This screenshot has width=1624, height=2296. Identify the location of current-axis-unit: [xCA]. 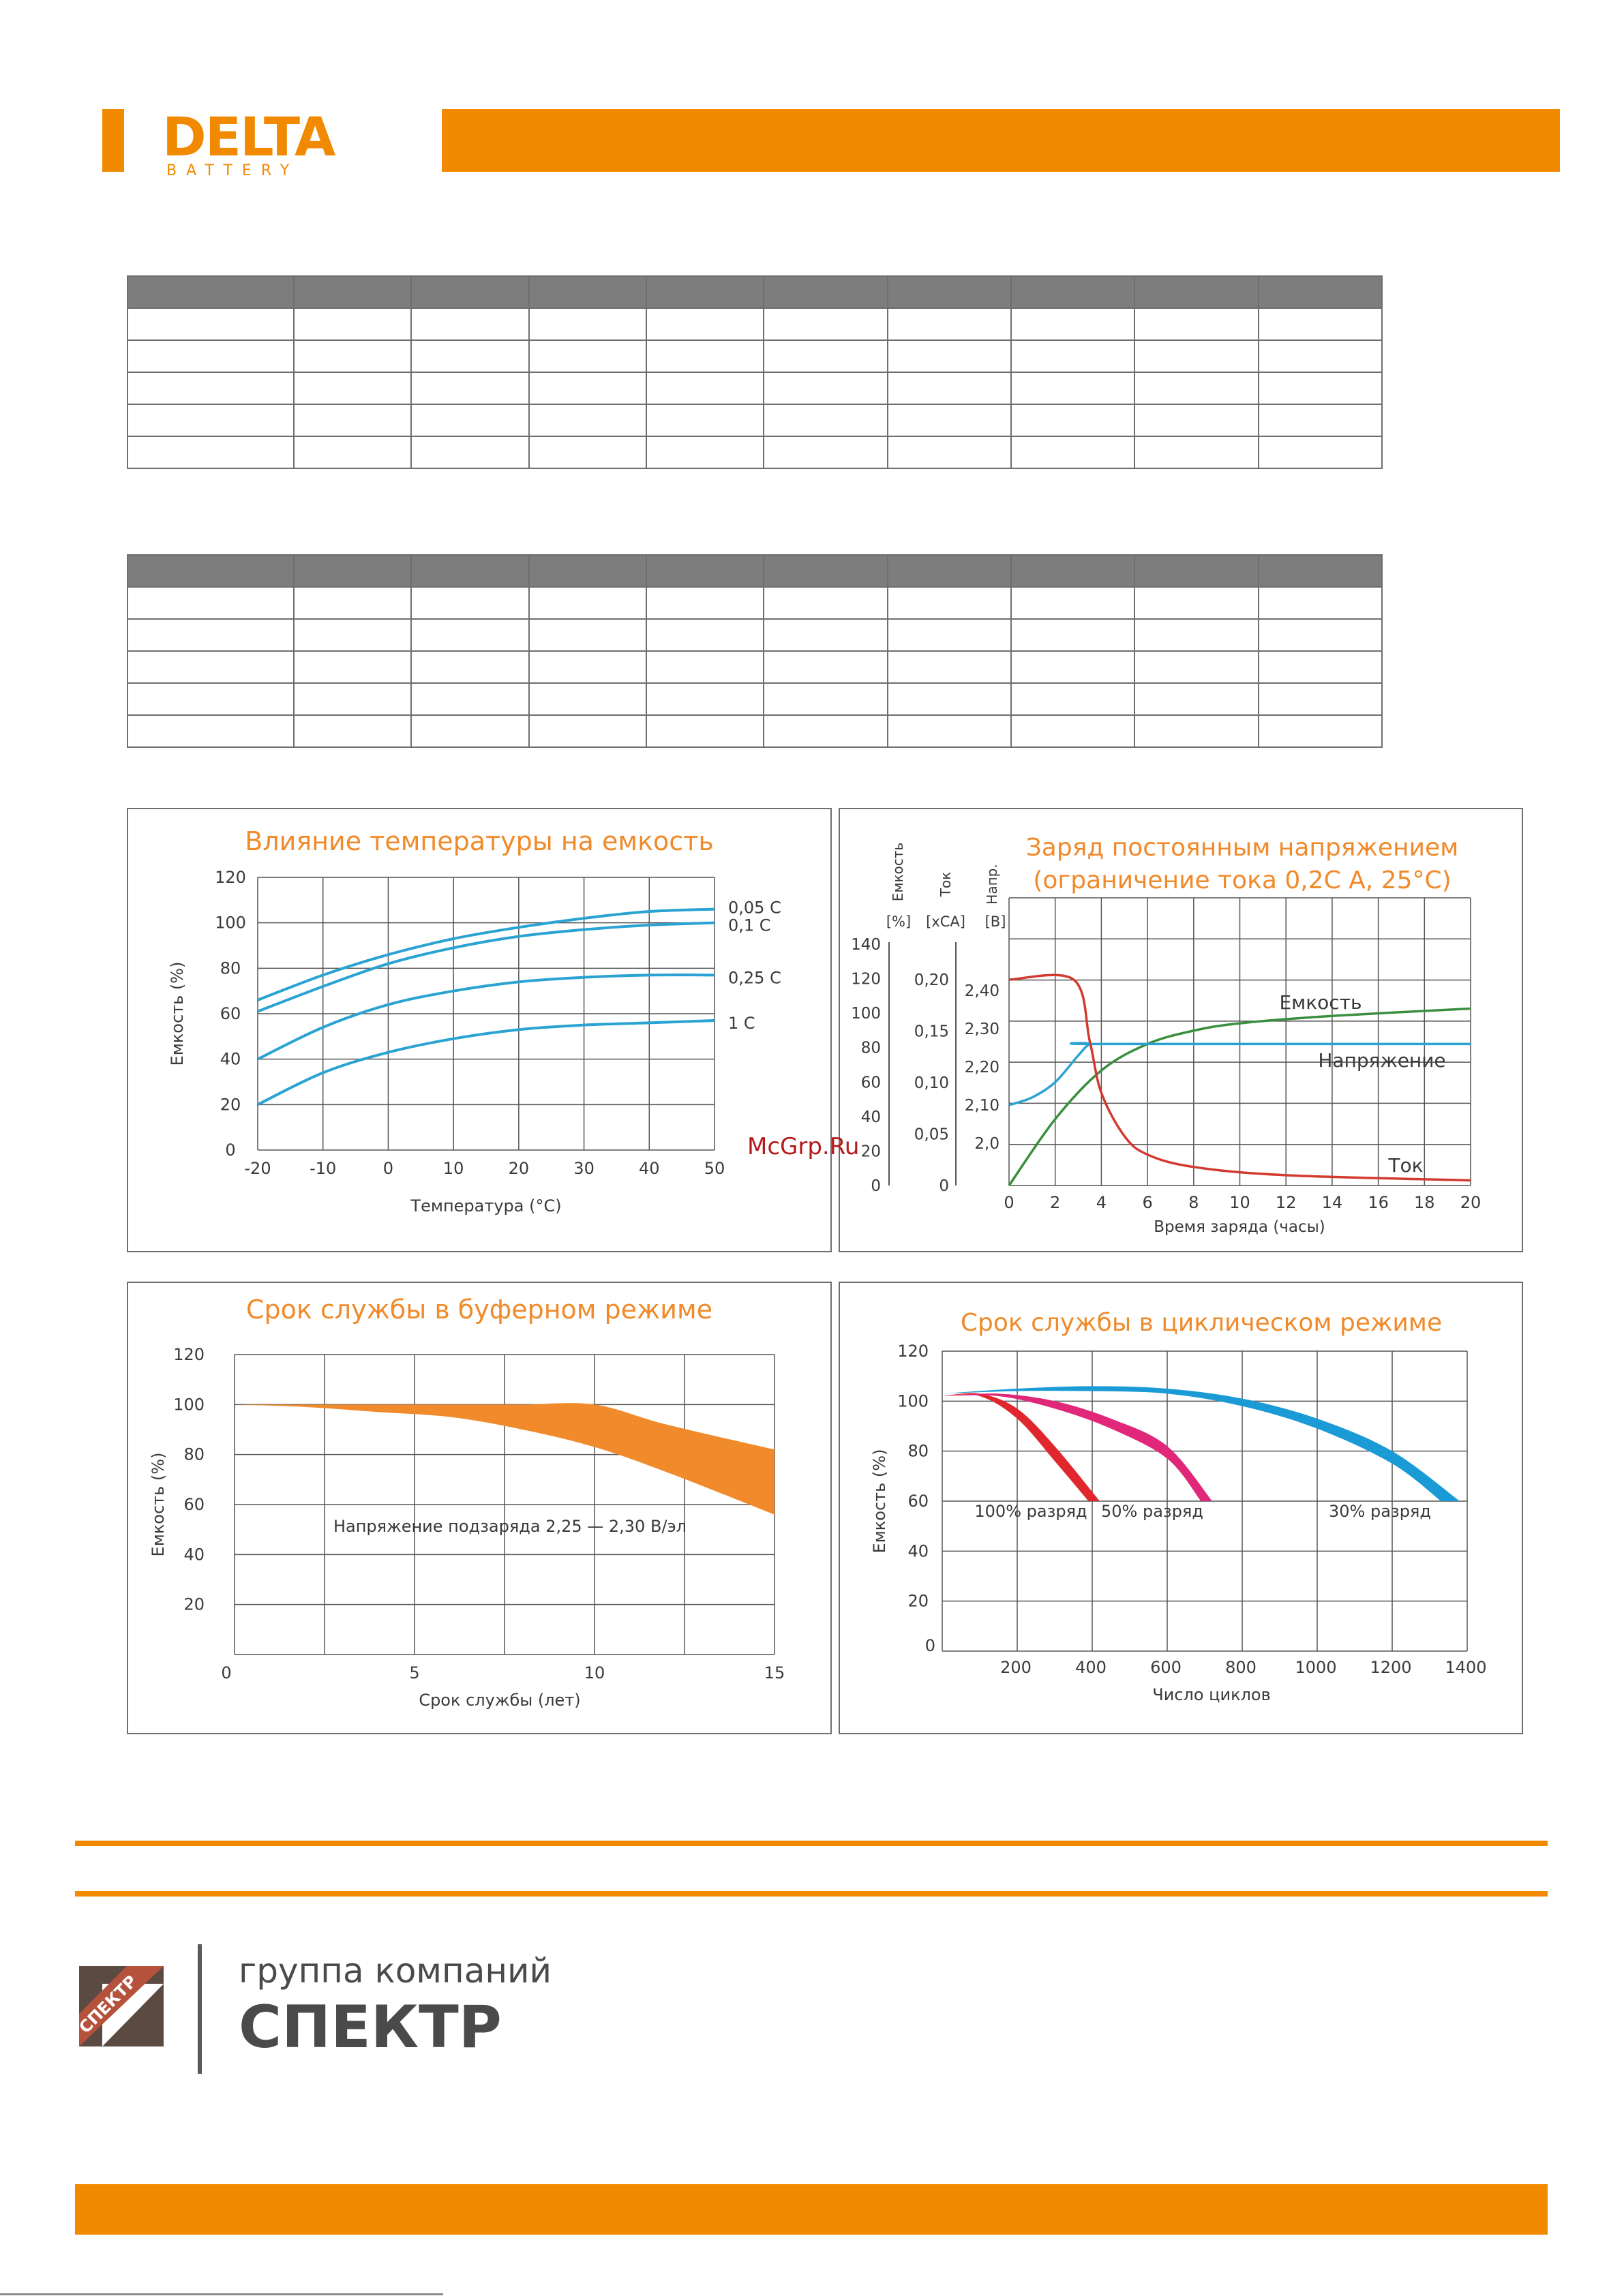
(945, 921).